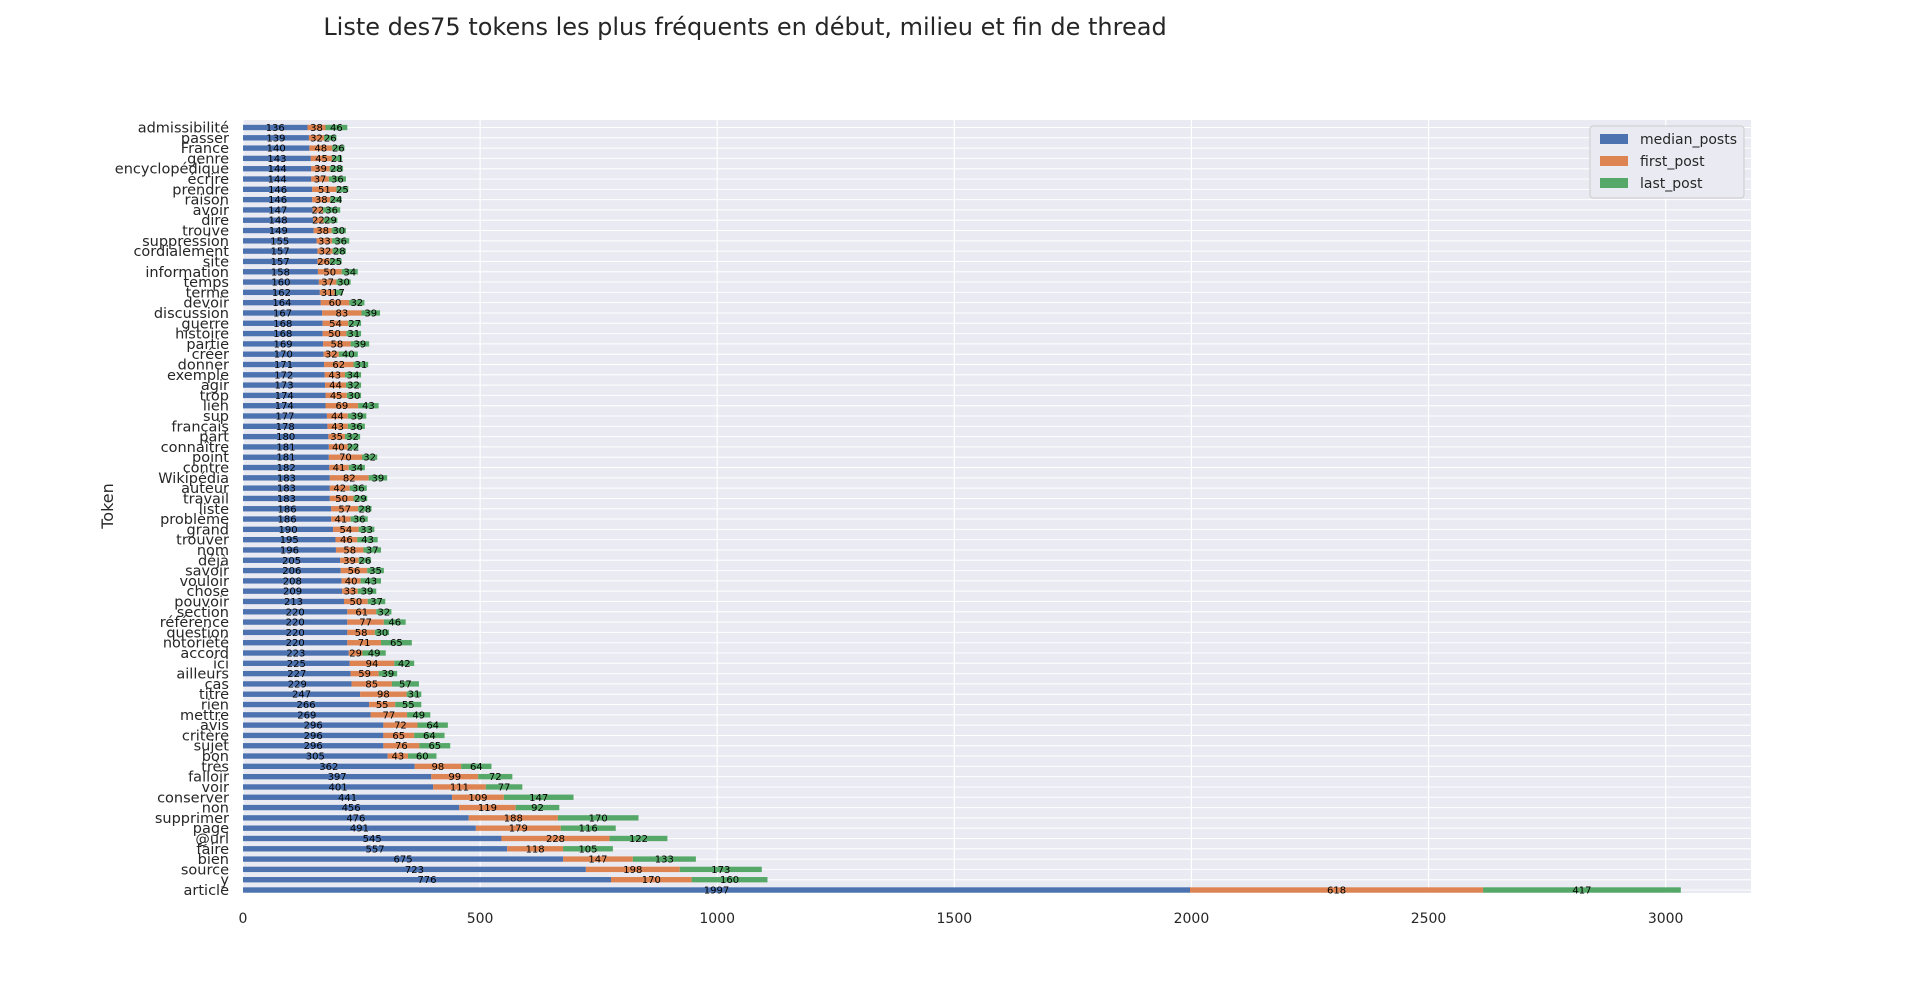 This screenshot has width=1920, height=993. I want to click on legend-swatch-last_post, so click(1614, 183).